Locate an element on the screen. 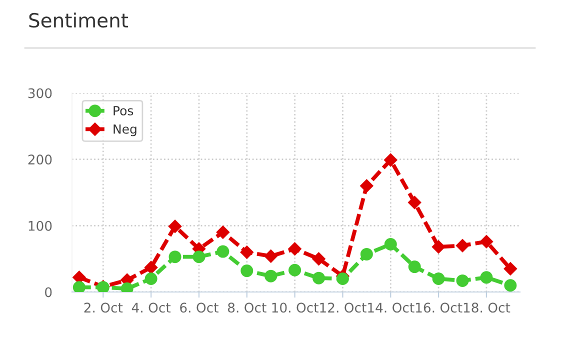 This screenshot has height=357, width=576. x-tick-label: 12. Oct is located at coordinates (343, 307).